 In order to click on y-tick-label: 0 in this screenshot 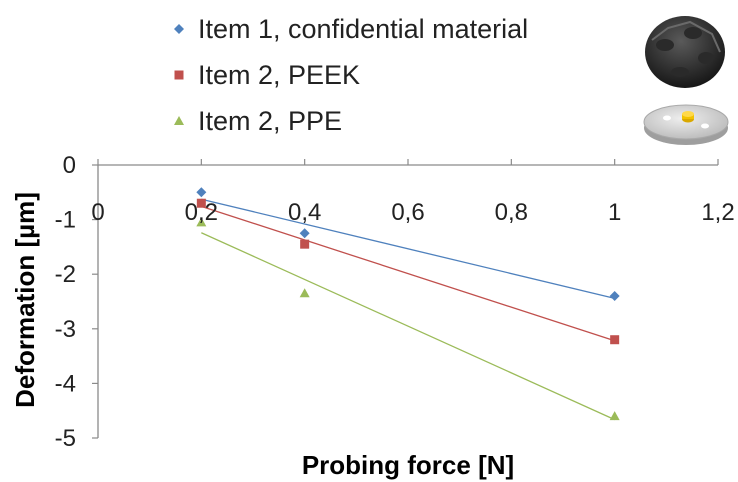, I will do `click(69, 165)`.